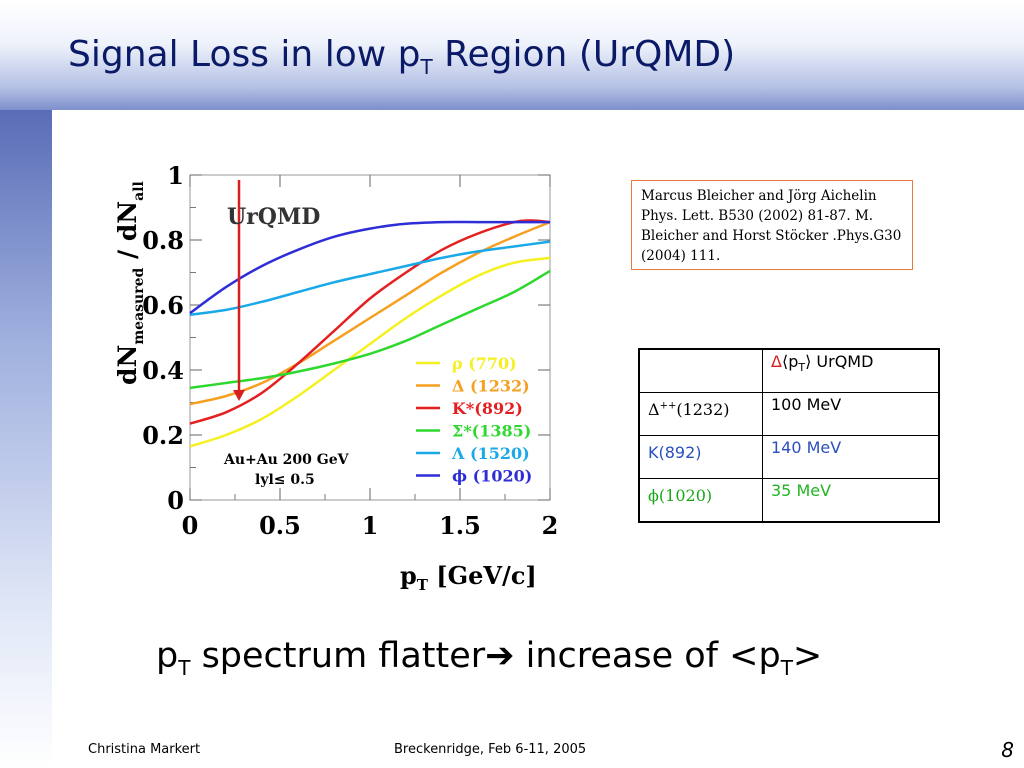 The height and width of the screenshot is (768, 1024). What do you see at coordinates (759, 196) in the screenshot?
I see `reference-line: Marcus Bleicher and Jörg Aichelin` at bounding box center [759, 196].